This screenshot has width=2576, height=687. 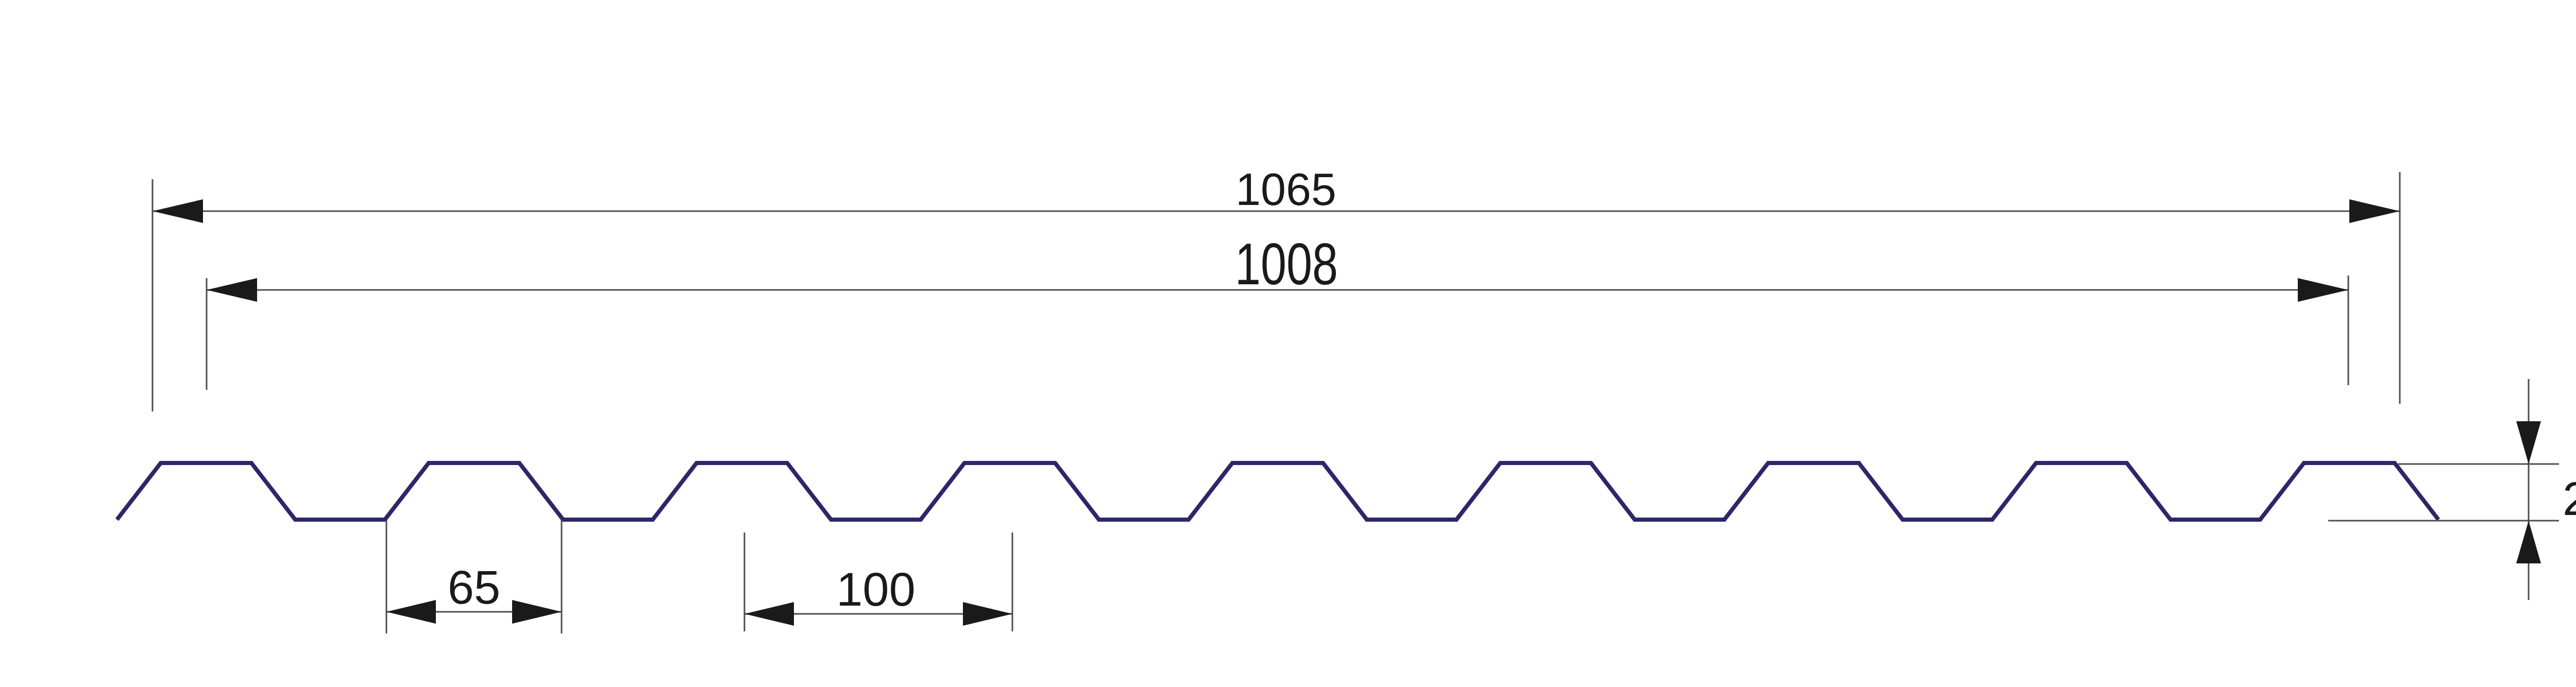 What do you see at coordinates (876, 589) in the screenshot?
I see `dim-label-rib-pitch: 100` at bounding box center [876, 589].